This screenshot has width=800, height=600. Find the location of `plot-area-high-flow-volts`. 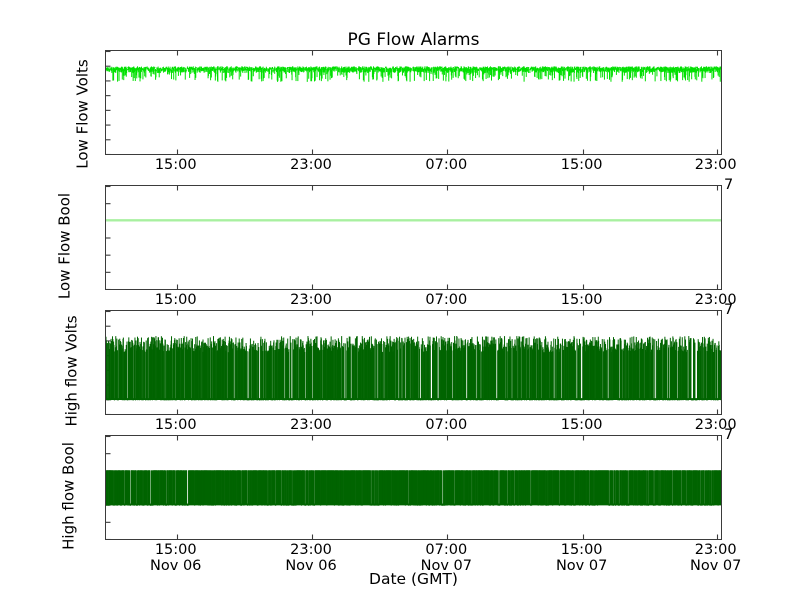

plot-area-high-flow-volts is located at coordinates (413, 362).